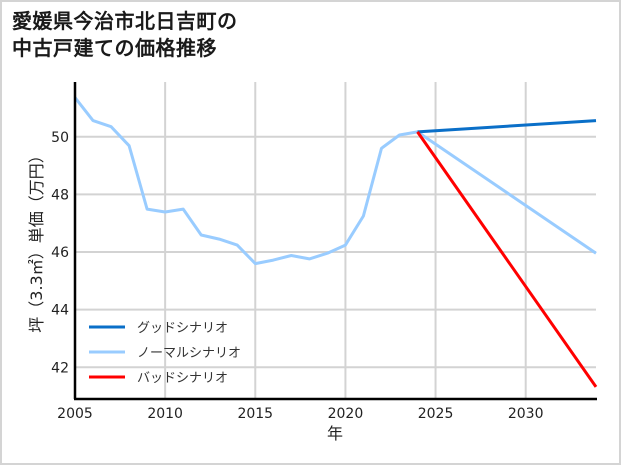 This screenshot has height=465, width=621. I want to click on x-tick-labels: 2005 2010 2015 2020 2025 2030, so click(300, 414).